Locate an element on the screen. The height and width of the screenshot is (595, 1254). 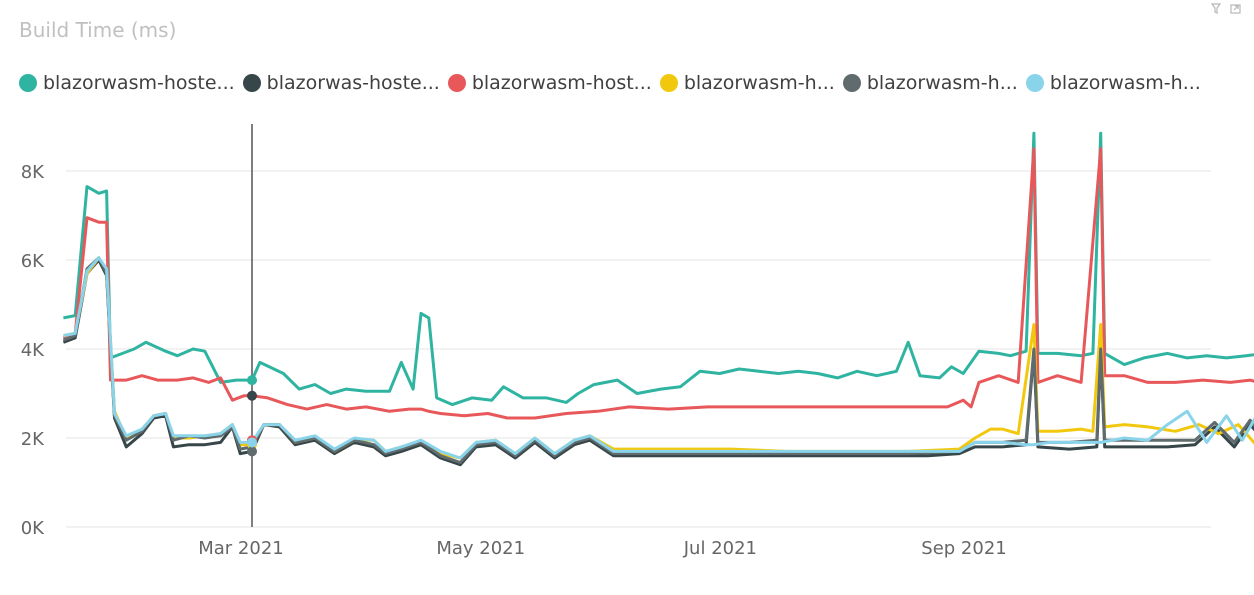
x-tick-label: Sep 2021 is located at coordinates (963, 548).